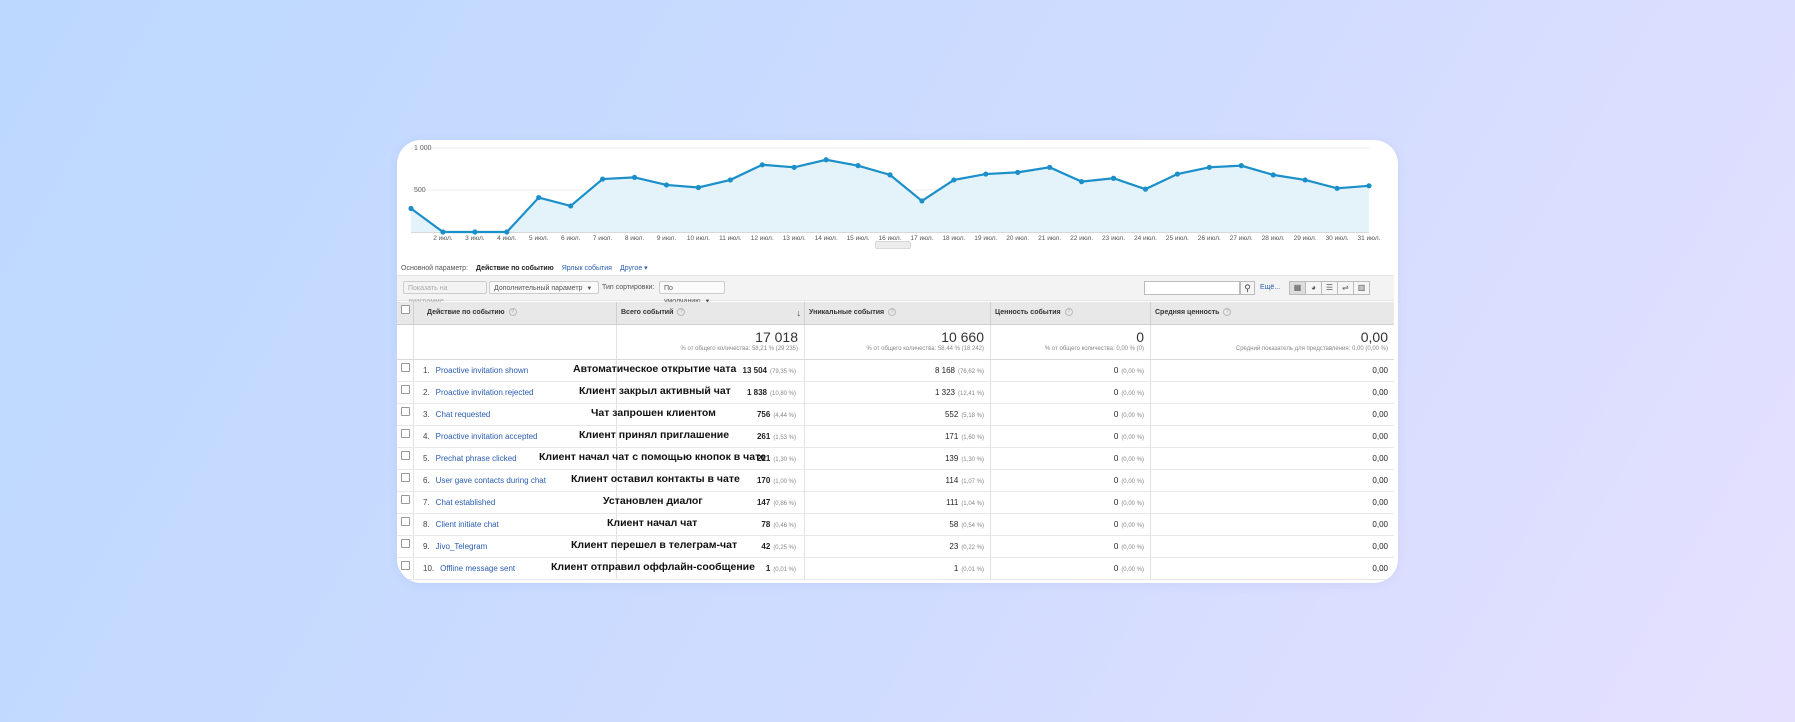 The height and width of the screenshot is (722, 1795). I want to click on row-number: 7., so click(426, 502).